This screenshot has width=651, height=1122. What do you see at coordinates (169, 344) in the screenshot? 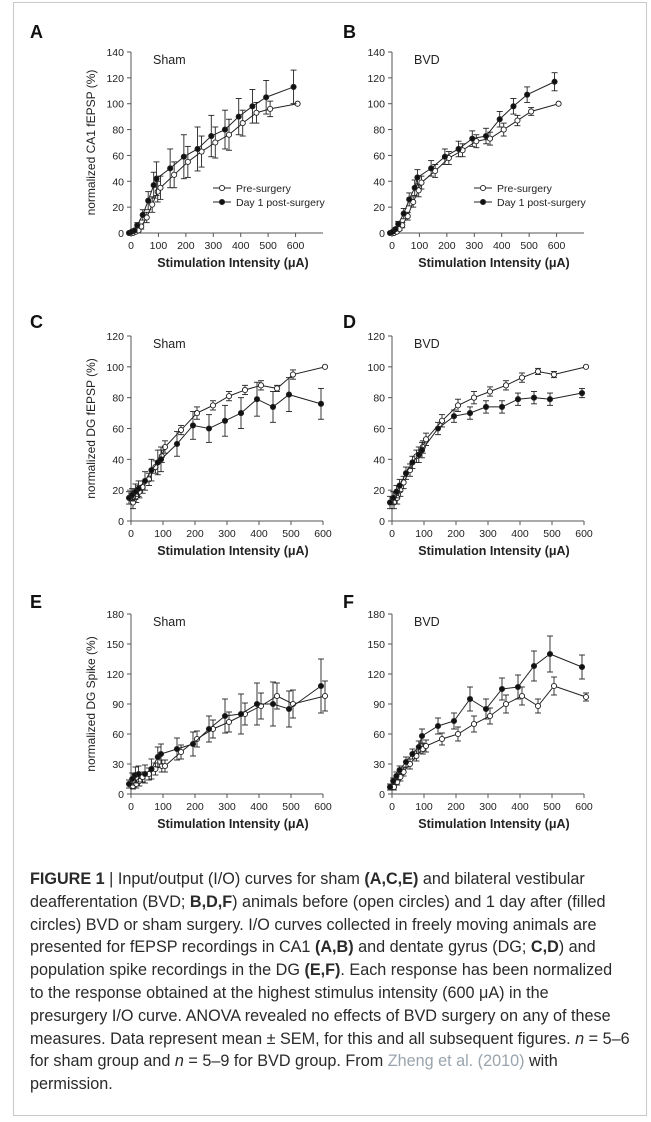
I see `panel-title: Sham` at bounding box center [169, 344].